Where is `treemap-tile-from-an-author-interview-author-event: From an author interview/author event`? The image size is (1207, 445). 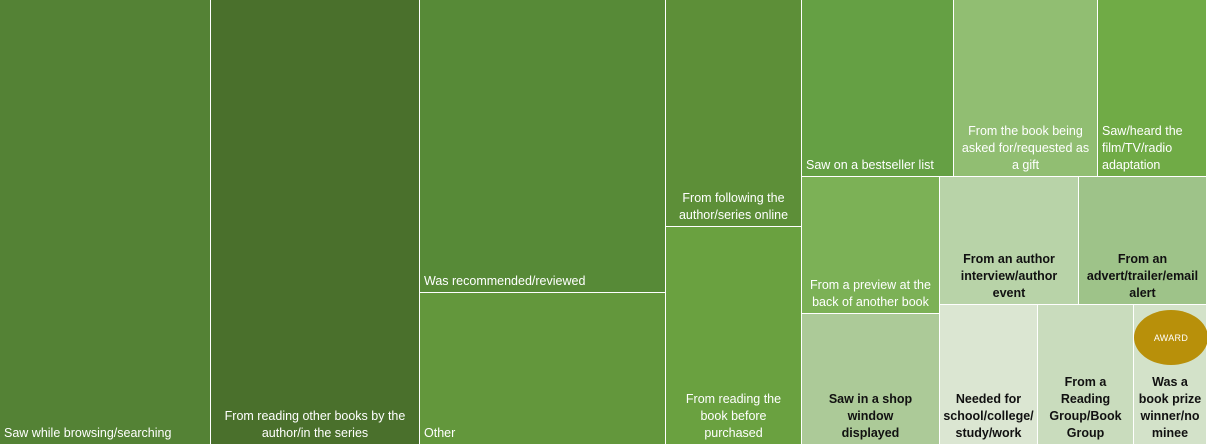
treemap-tile-from-an-author-interview-author-event: From an author interview/author event is located at coordinates (1009, 241).